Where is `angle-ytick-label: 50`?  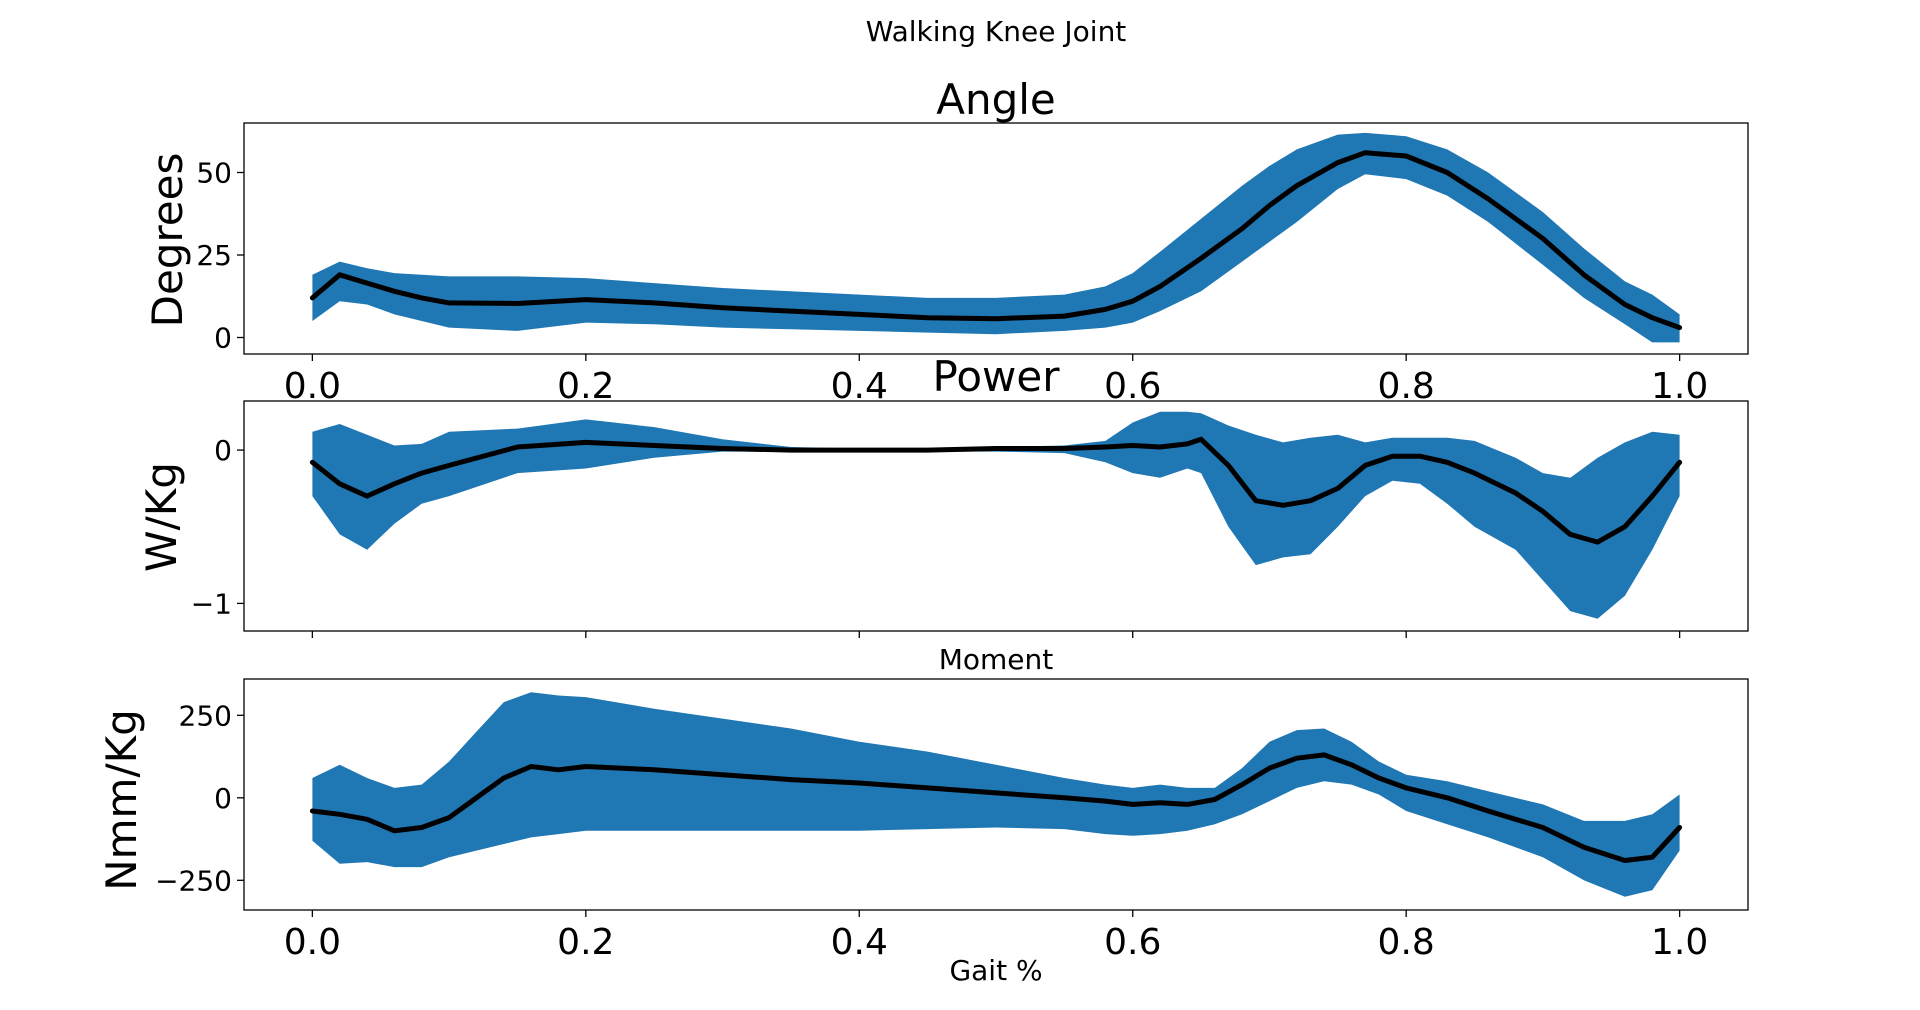
angle-ytick-label: 50 is located at coordinates (214, 173).